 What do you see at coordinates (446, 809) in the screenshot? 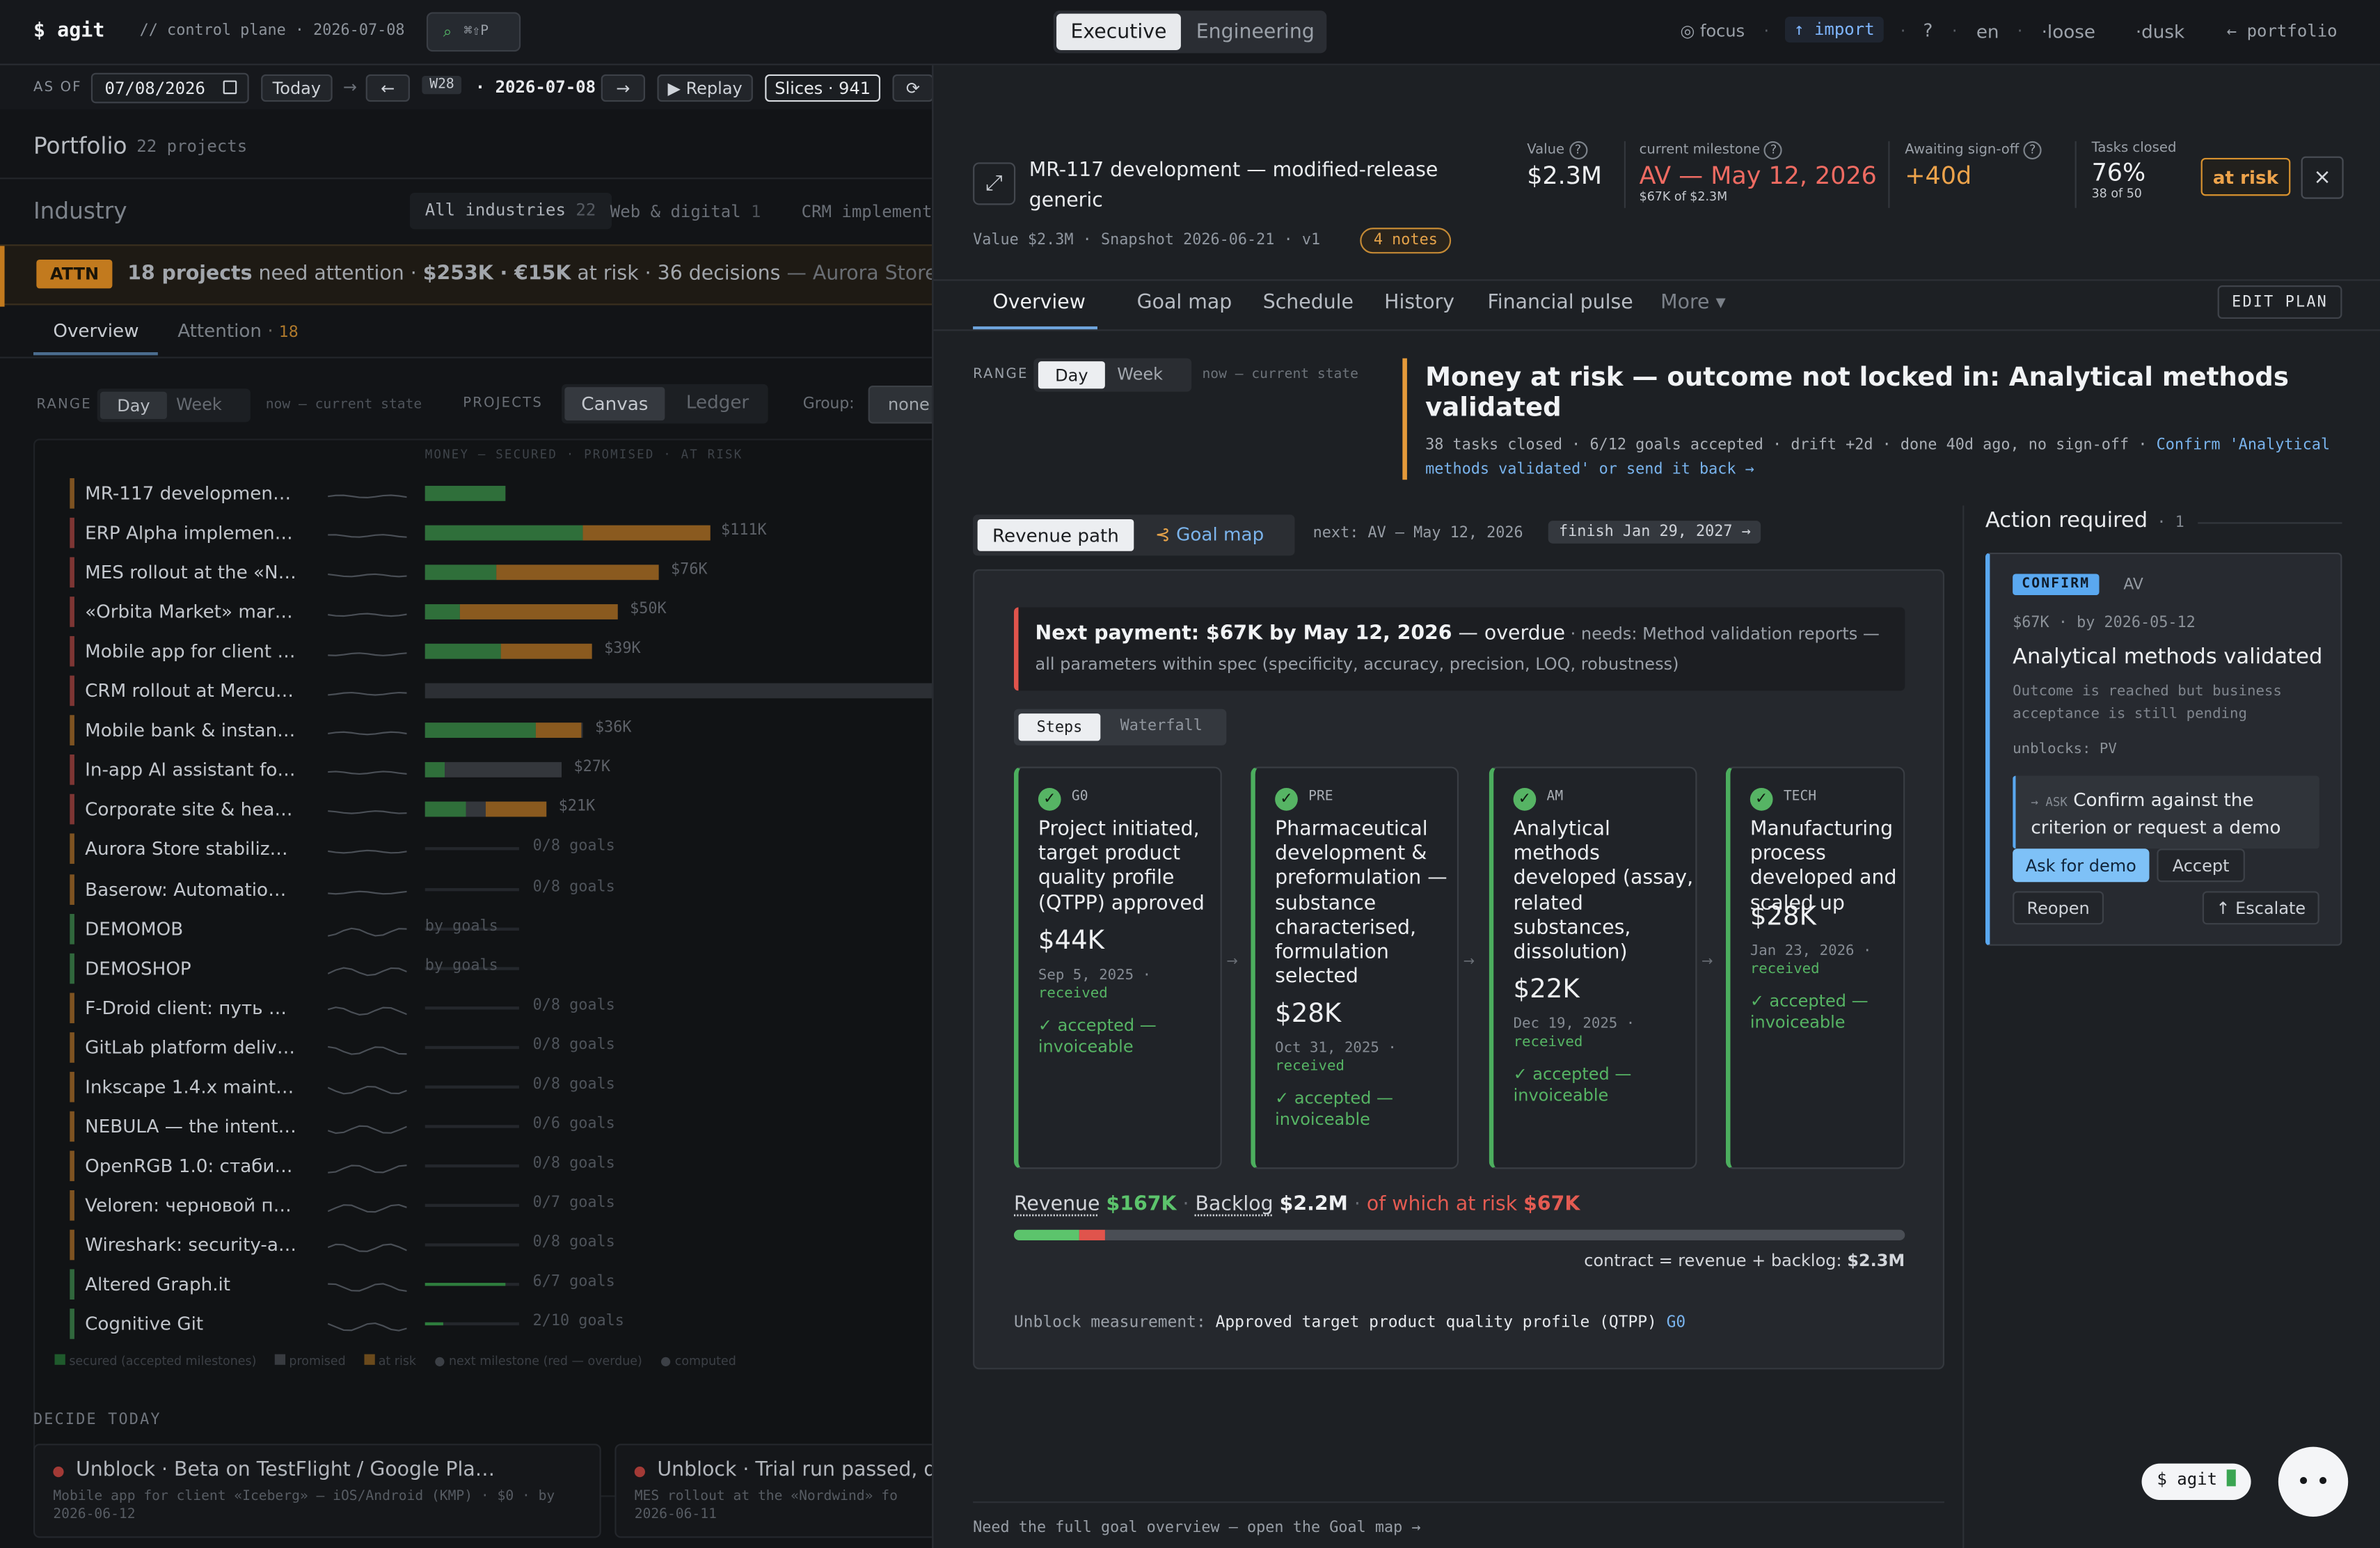
I see `bar-secured` at bounding box center [446, 809].